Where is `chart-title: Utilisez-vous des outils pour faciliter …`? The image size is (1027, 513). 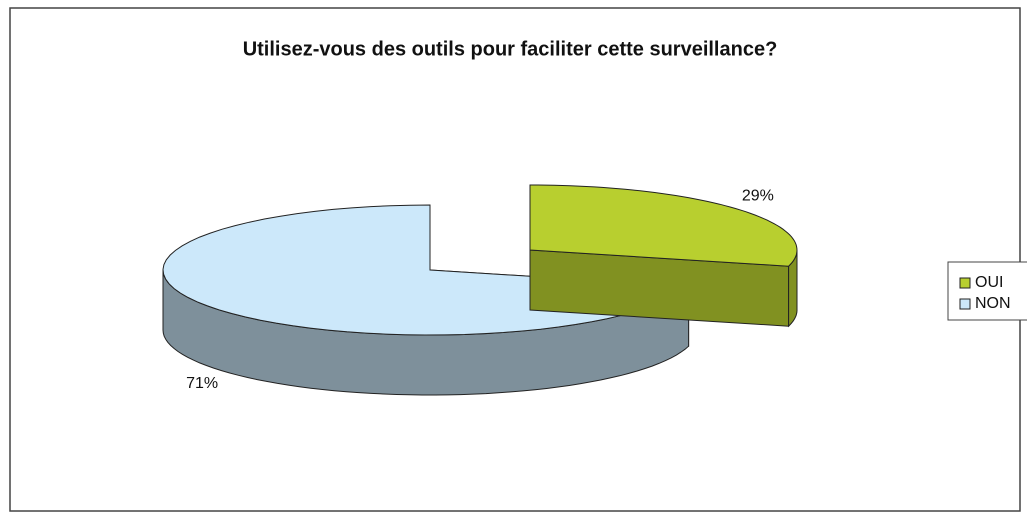
chart-title: Utilisez-vous des outils pour faciliter … is located at coordinates (510, 49).